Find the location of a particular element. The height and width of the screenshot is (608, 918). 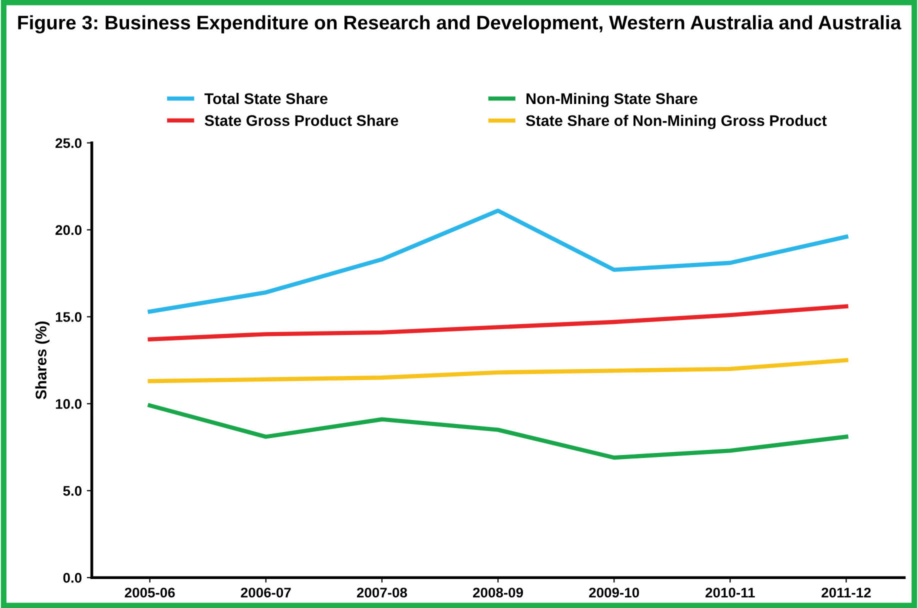

chart-title: Figure 3: Business Expenditure on Research and Development, Western Australia and Australia is located at coordinates (460, 24).